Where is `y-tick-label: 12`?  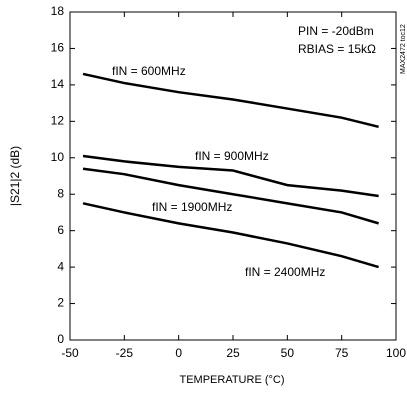 y-tick-label: 12 is located at coordinates (58, 121).